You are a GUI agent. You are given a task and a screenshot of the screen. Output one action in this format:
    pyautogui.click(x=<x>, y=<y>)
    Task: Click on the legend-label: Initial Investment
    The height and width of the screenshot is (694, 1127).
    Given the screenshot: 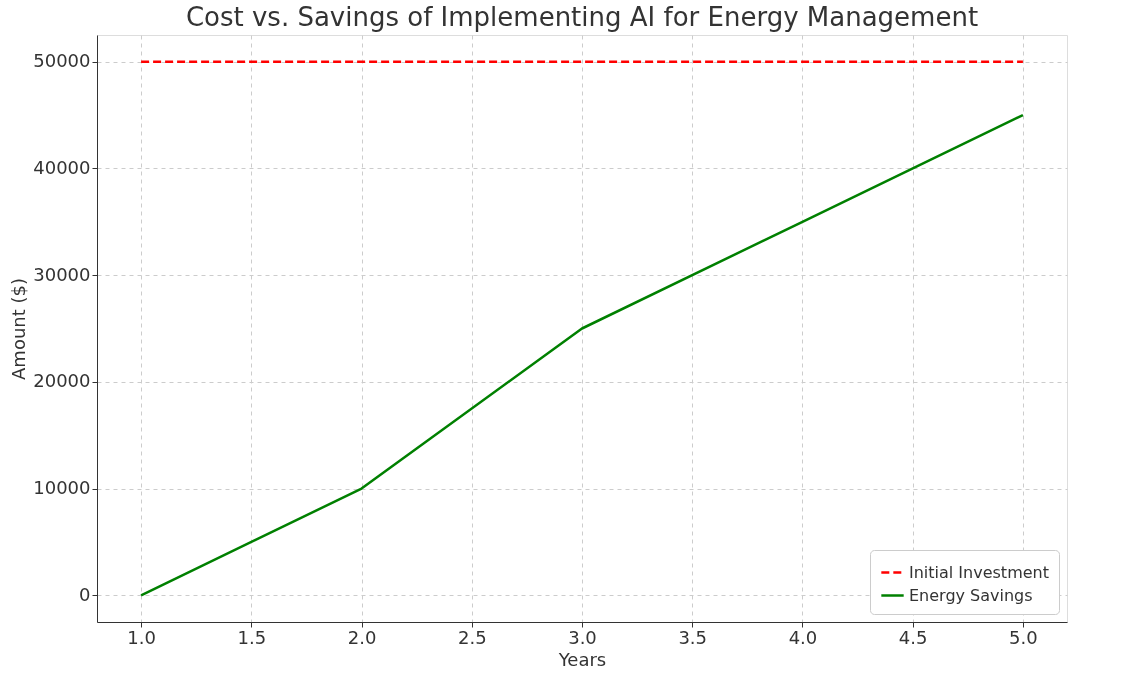 What is the action you would take?
    pyautogui.click(x=979, y=572)
    